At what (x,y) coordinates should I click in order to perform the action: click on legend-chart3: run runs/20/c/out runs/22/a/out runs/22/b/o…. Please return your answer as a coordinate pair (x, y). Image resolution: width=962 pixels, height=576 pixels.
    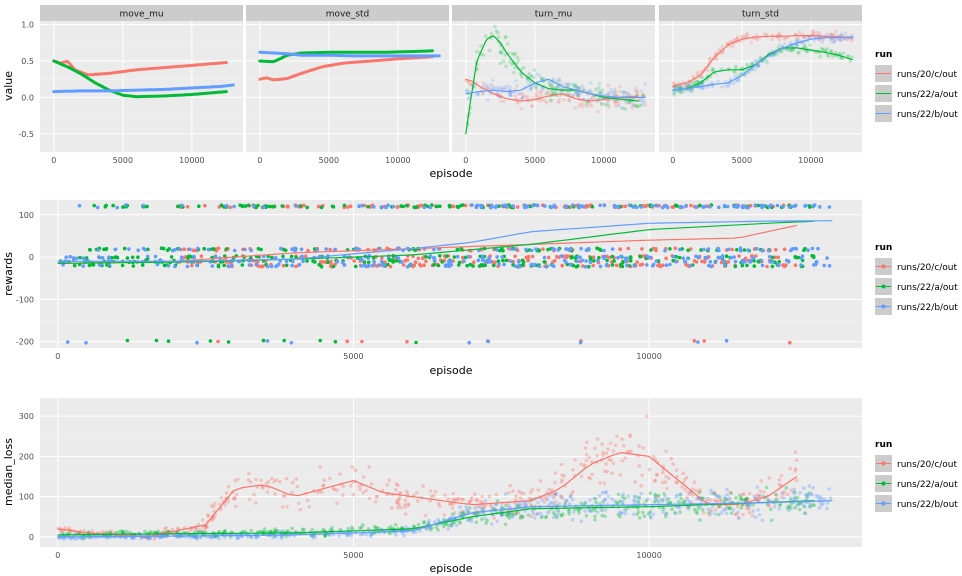
    Looking at the image, I should click on (916, 476).